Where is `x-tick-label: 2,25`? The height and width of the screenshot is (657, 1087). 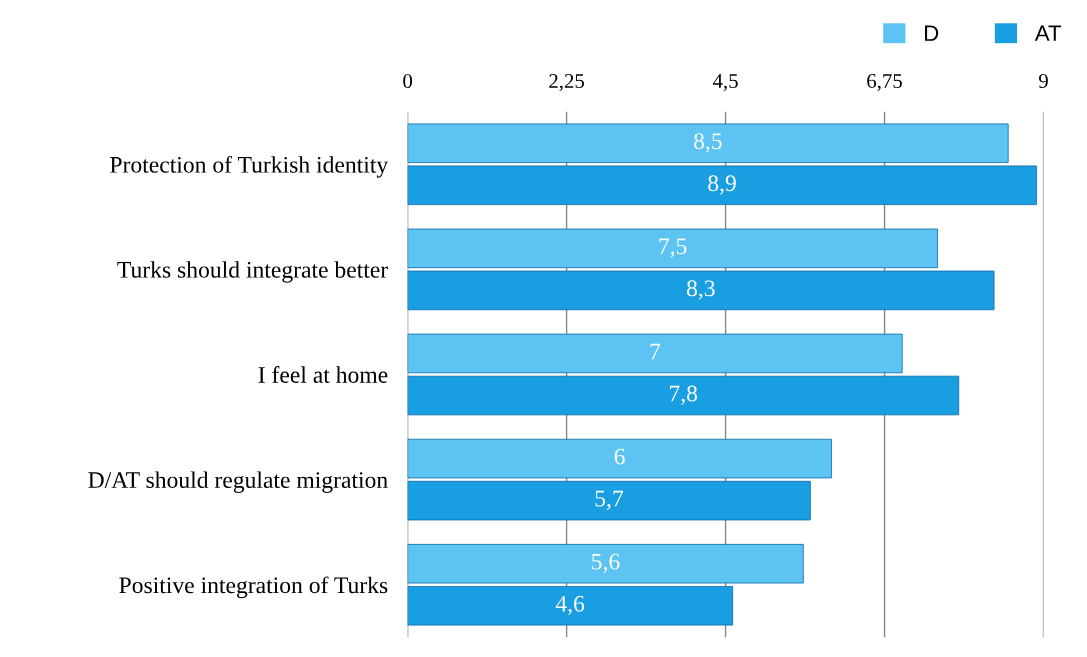 x-tick-label: 2,25 is located at coordinates (567, 83).